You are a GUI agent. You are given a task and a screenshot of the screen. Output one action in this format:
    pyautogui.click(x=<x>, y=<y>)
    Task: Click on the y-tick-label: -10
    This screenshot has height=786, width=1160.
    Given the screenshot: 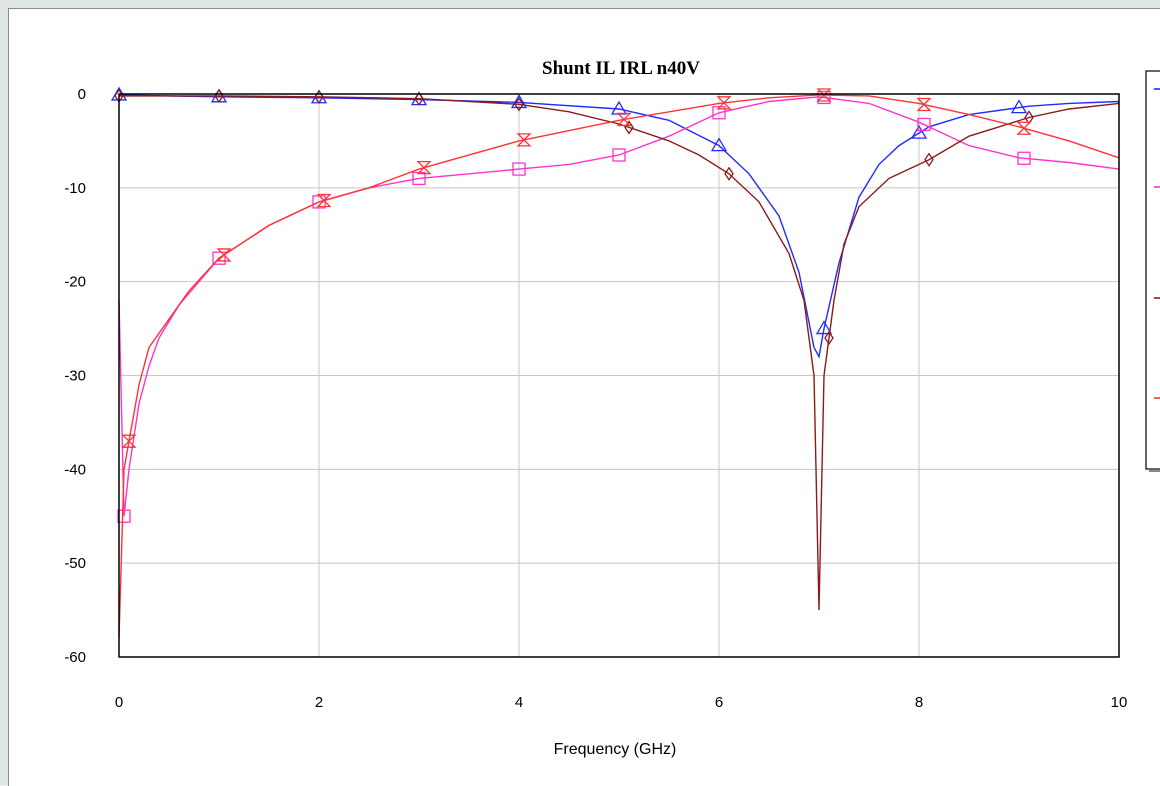 What is the action you would take?
    pyautogui.click(x=75, y=188)
    